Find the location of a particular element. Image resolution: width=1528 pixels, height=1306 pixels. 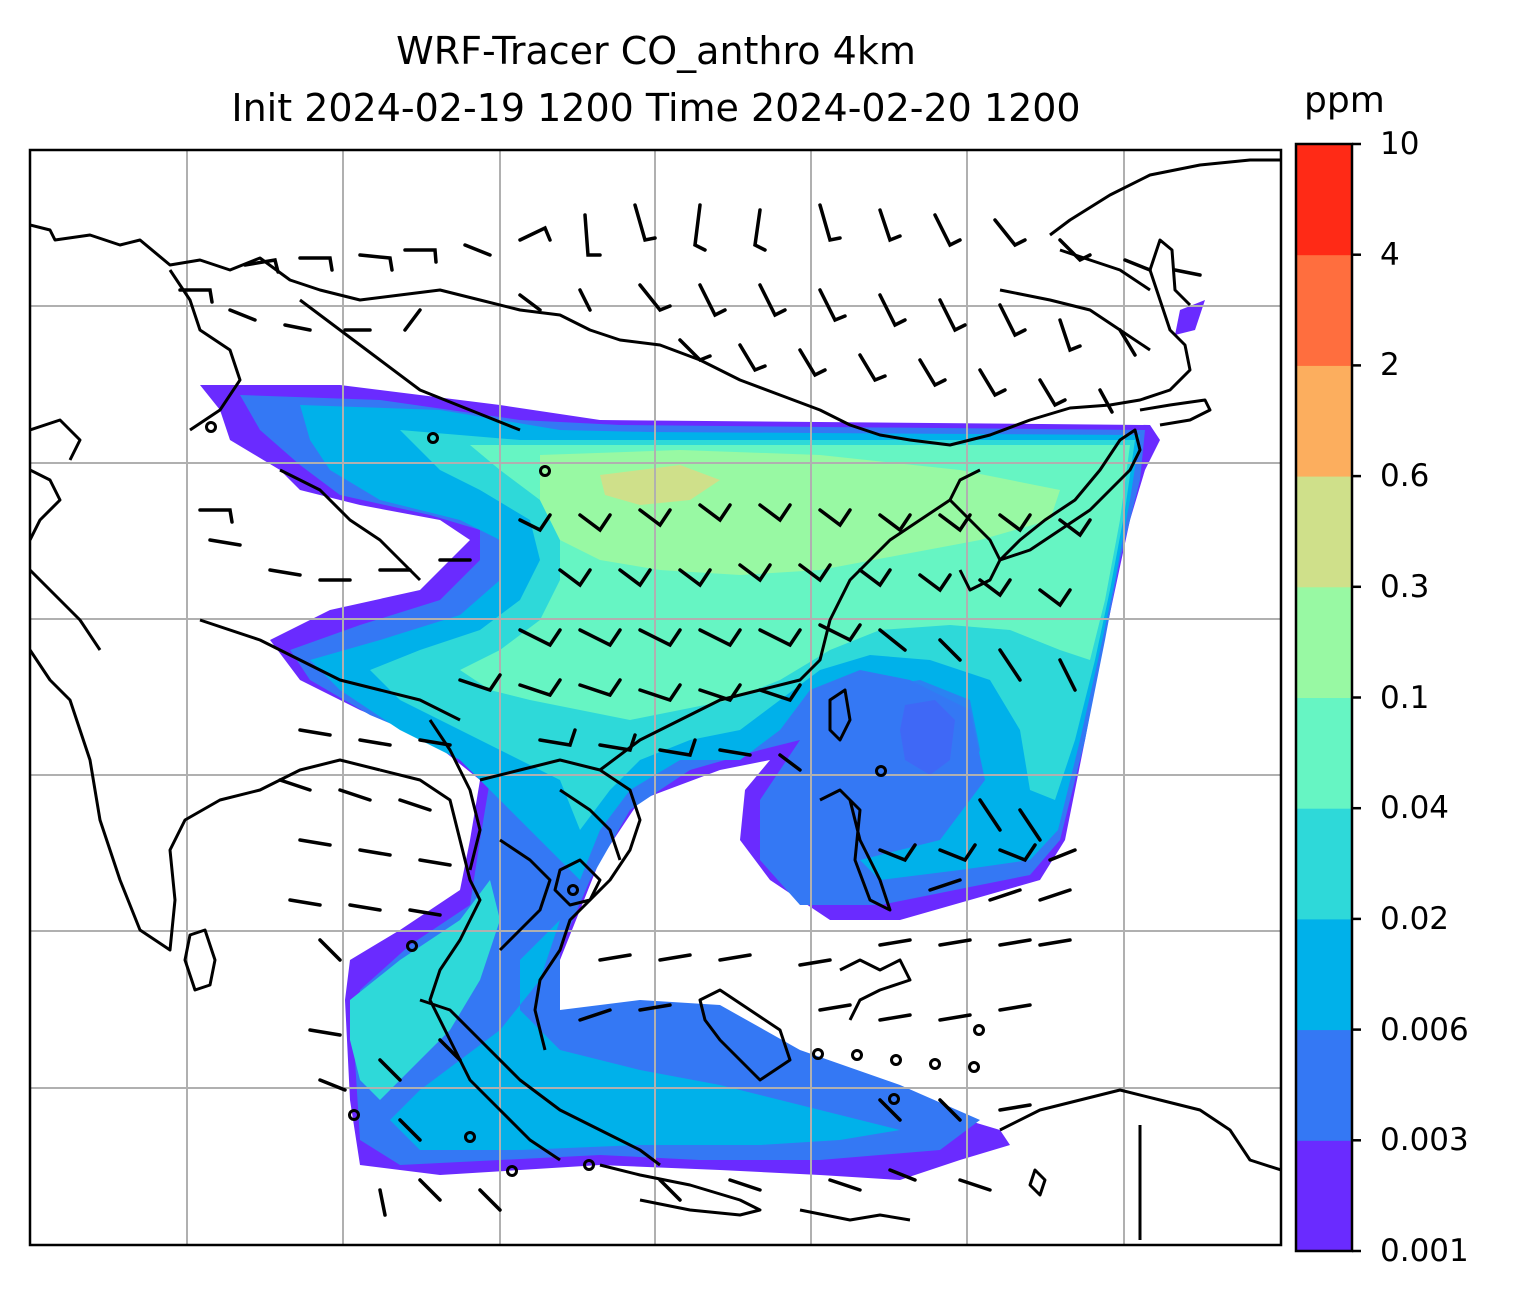

colorbar-tick-label: 0.3 is located at coordinates (1405, 586).